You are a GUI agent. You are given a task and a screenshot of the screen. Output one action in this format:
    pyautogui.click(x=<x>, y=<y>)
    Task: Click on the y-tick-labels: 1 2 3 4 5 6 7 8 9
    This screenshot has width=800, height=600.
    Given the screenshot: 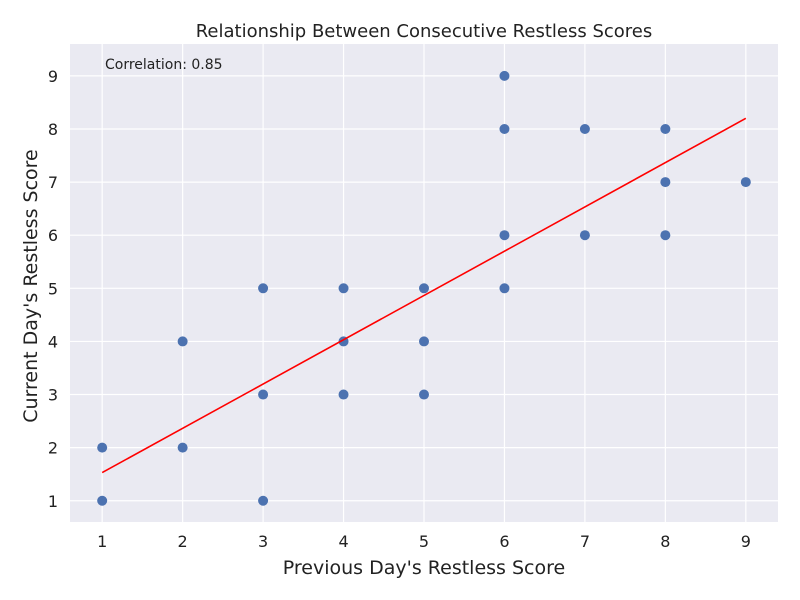 What is the action you would take?
    pyautogui.click(x=53, y=289)
    